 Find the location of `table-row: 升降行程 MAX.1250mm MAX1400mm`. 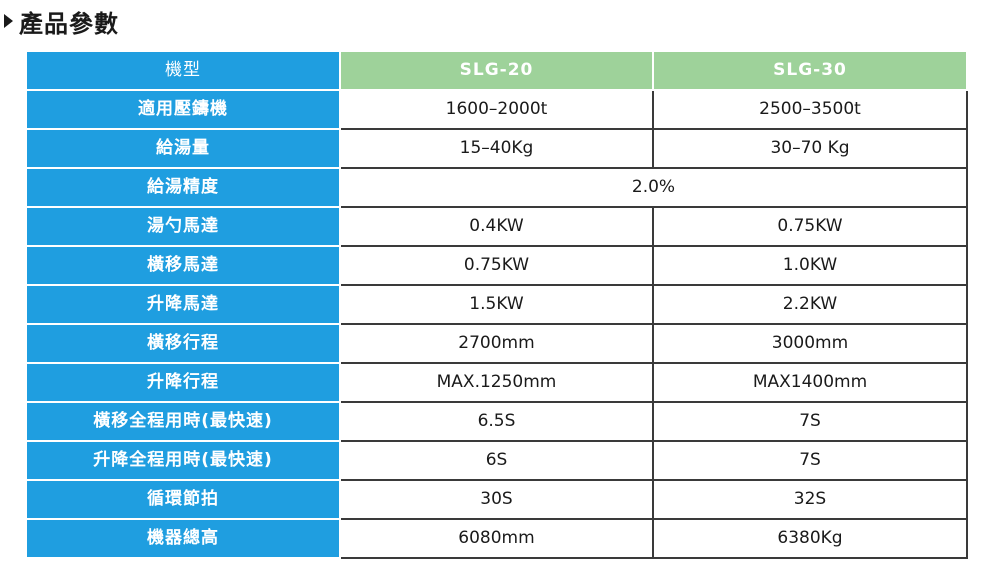

table-row: 升降行程 MAX.1250mm MAX1400mm is located at coordinates (496, 382).